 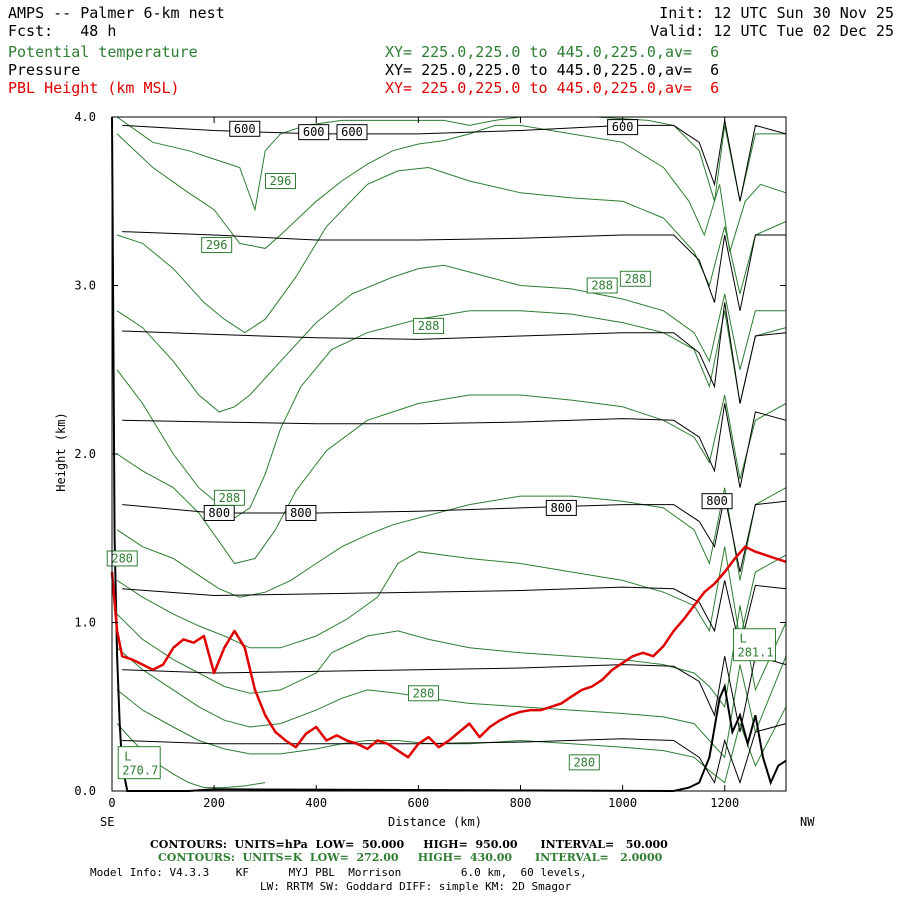 I want to click on x-tick-label-1: 200, so click(x=214, y=803).